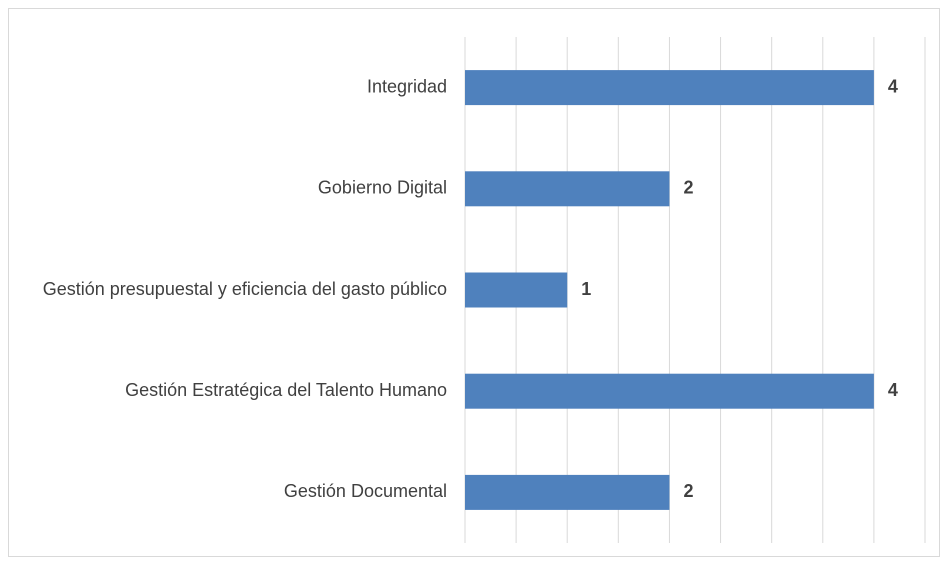 This screenshot has height=565, width=943. I want to click on category-label: Gestión Documental, so click(365, 491).